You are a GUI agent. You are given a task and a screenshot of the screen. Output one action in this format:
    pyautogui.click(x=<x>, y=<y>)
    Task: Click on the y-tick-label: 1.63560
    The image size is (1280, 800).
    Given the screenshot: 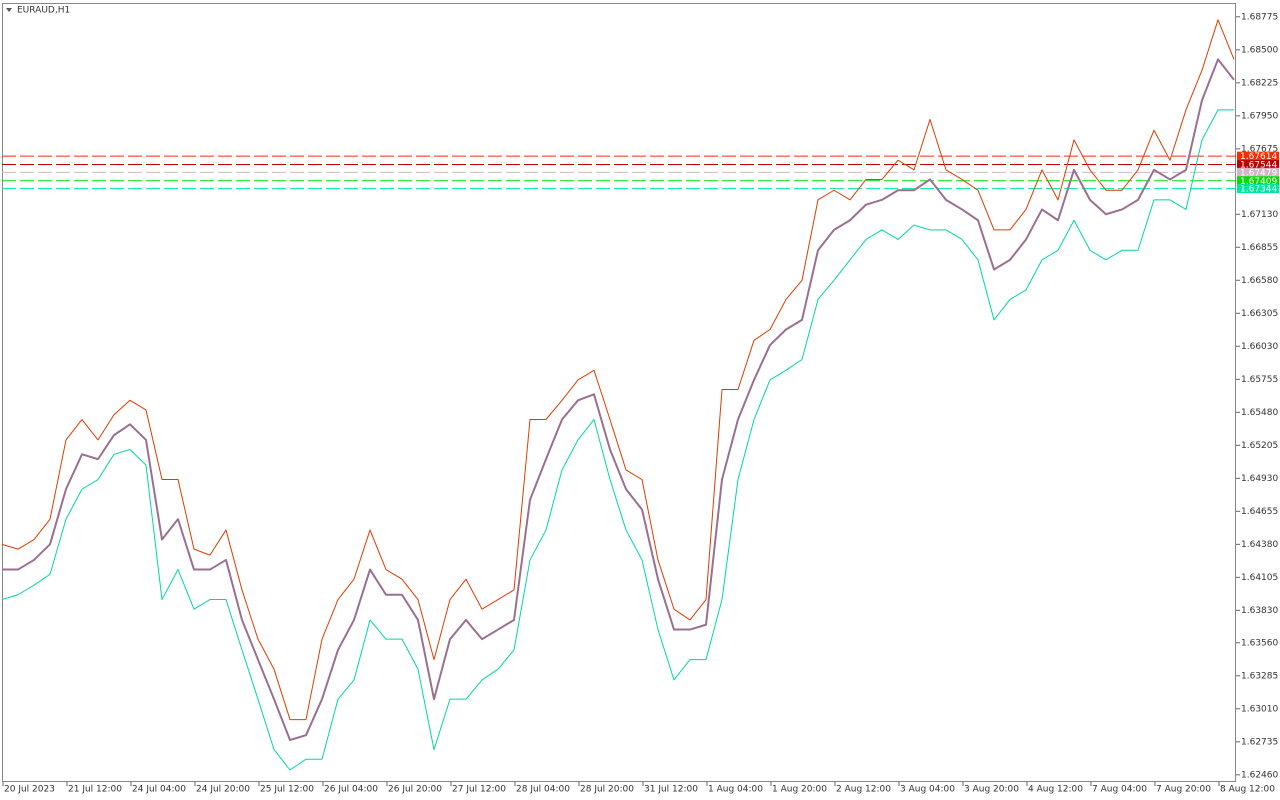 What is the action you would take?
    pyautogui.click(x=1259, y=643)
    